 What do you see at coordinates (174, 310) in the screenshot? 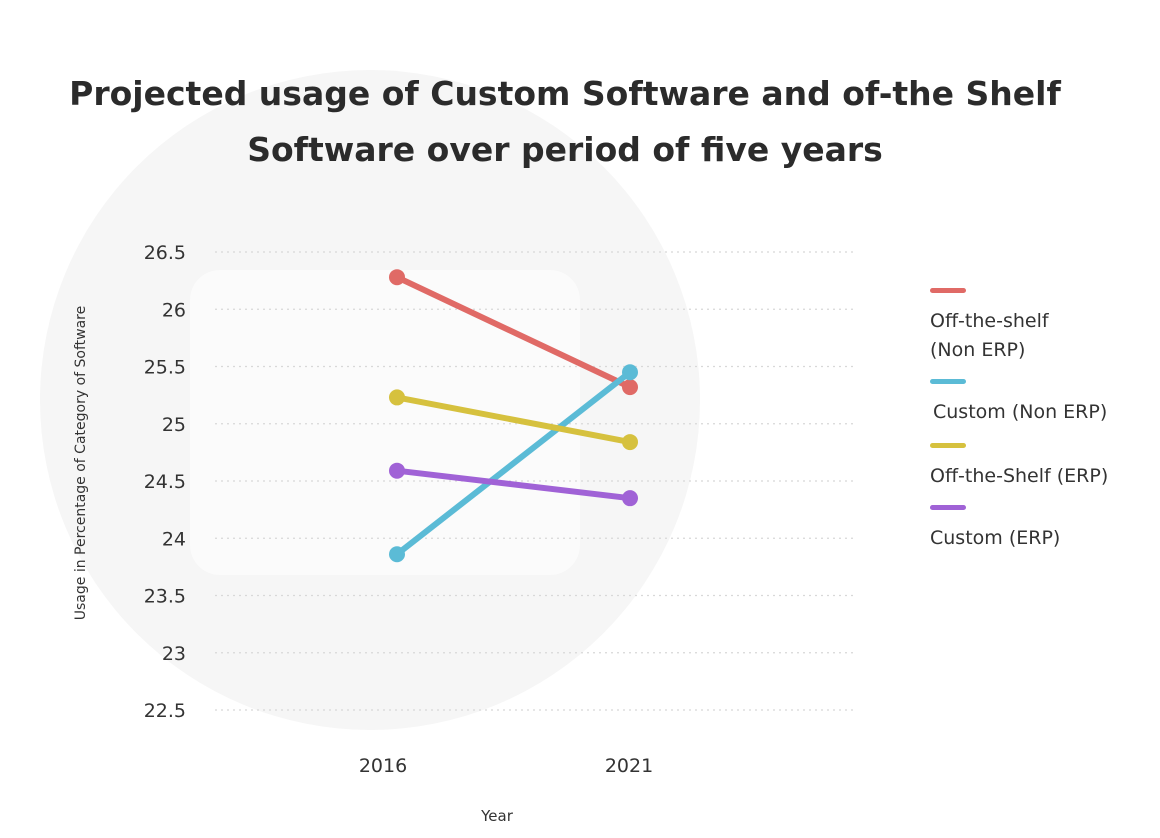
I see `y-tick-label: 26` at bounding box center [174, 310].